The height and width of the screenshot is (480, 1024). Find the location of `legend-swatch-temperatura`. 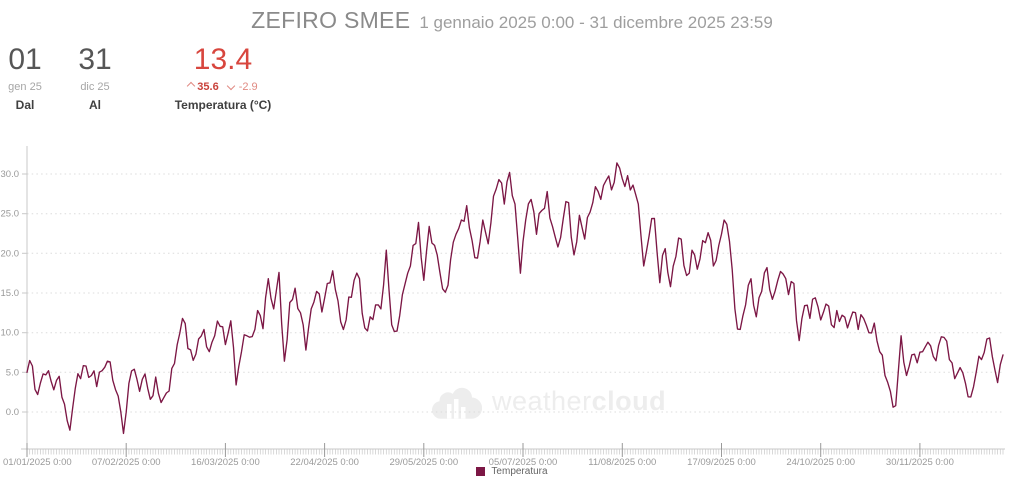

legend-swatch-temperatura is located at coordinates (481, 471).